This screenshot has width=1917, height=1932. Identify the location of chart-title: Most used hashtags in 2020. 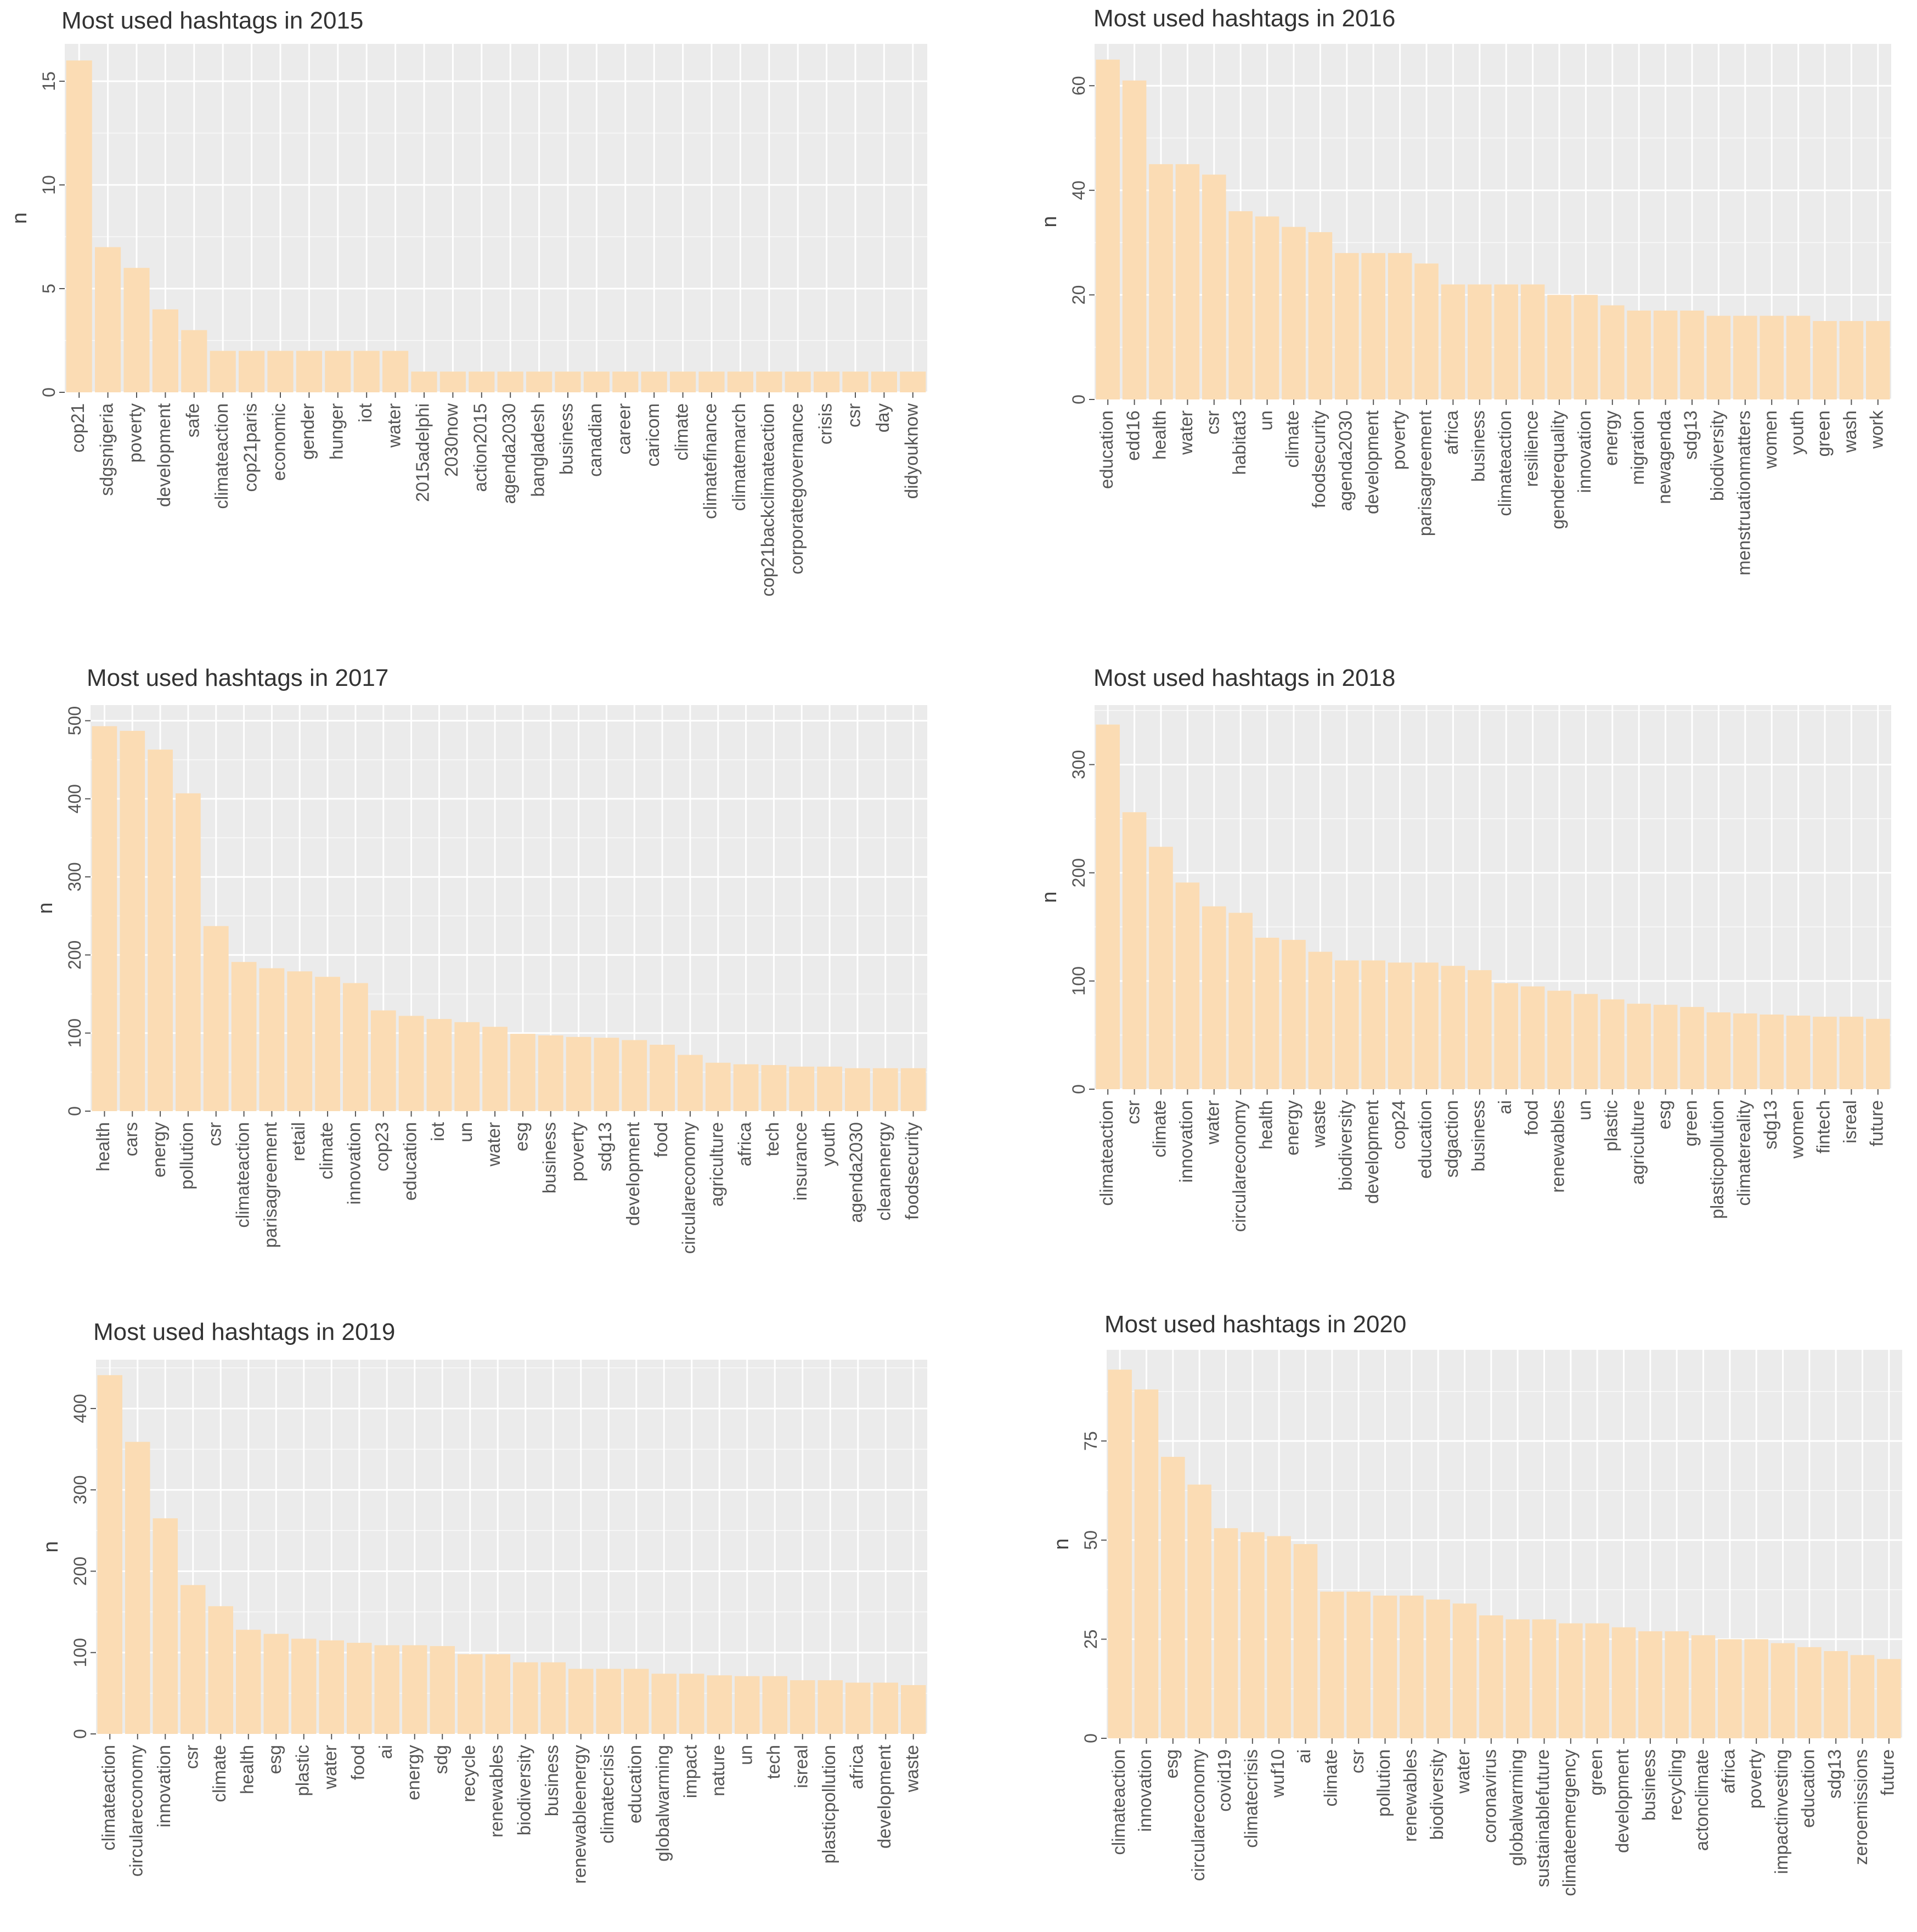
(1255, 1325).